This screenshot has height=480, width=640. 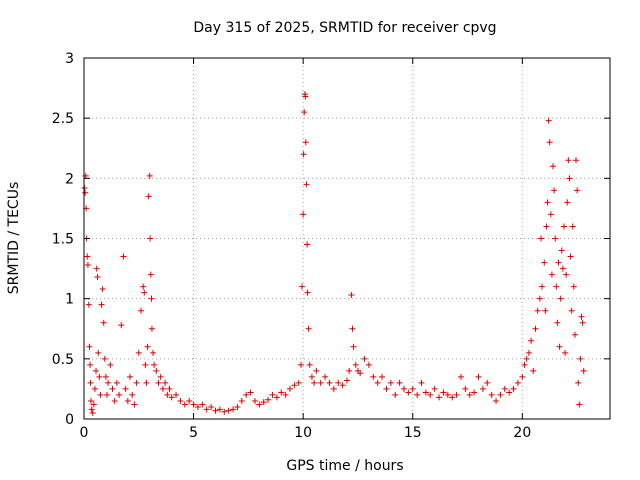 What do you see at coordinates (522, 433) in the screenshot?
I see `x-tick-label: 20` at bounding box center [522, 433].